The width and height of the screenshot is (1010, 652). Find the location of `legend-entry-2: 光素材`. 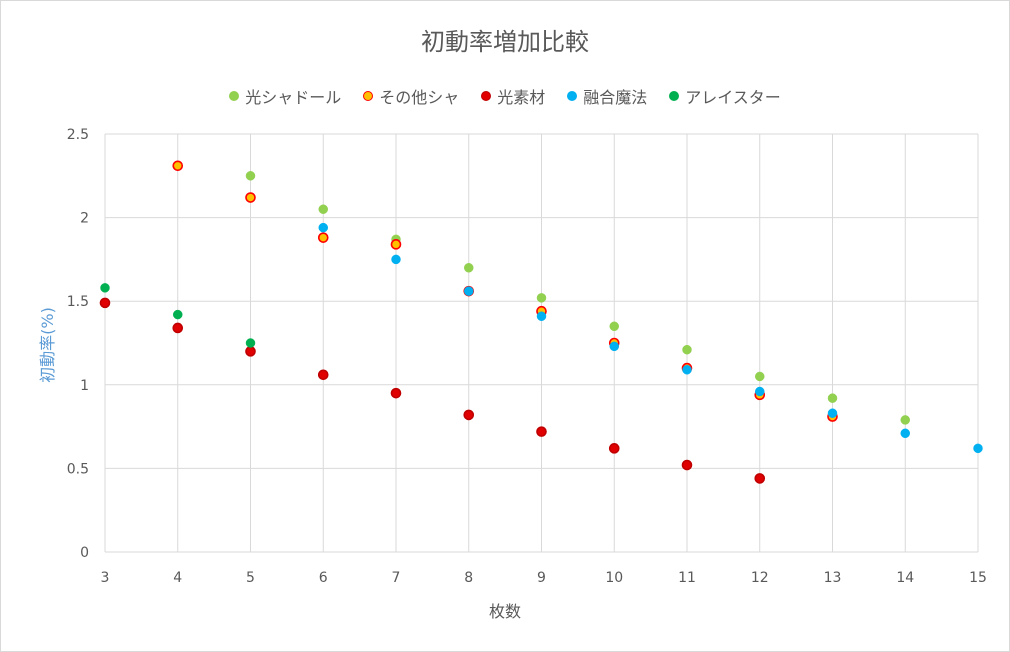

legend-entry-2: 光素材 is located at coordinates (513, 96).